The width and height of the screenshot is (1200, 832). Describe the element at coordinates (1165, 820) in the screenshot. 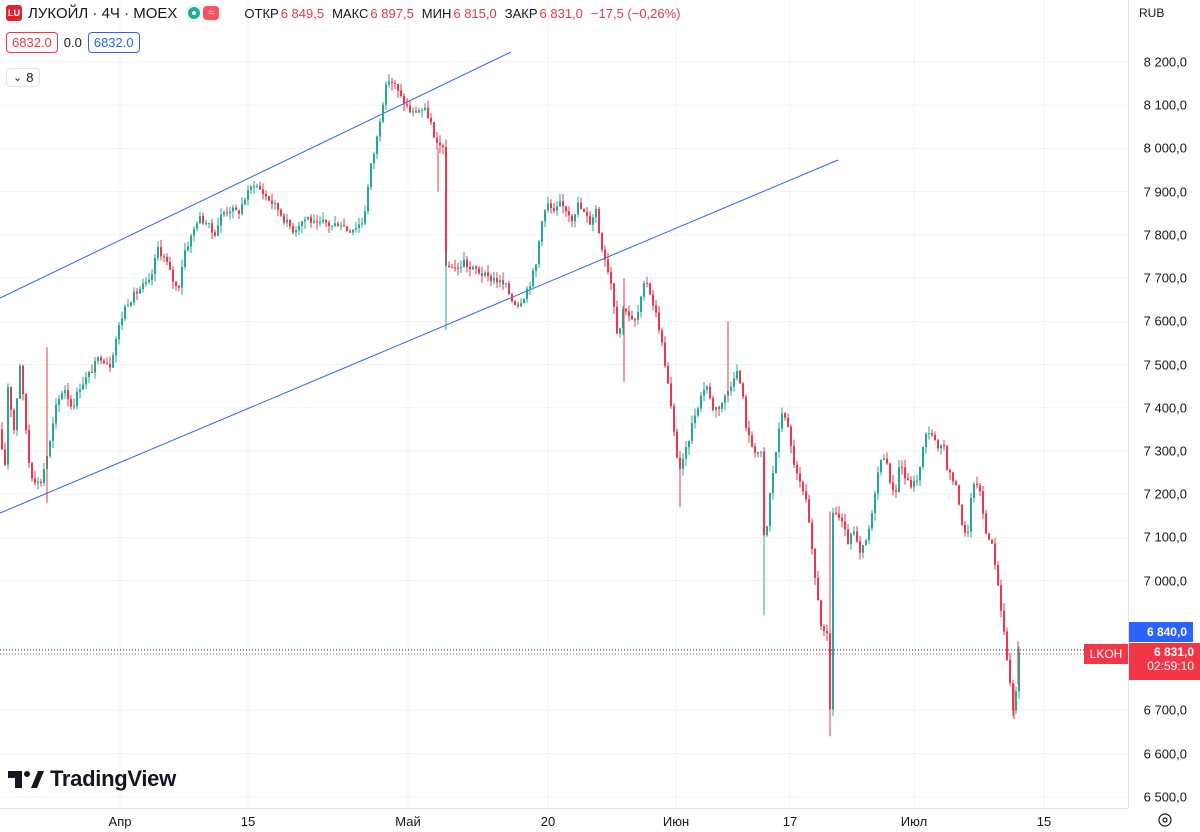

I see `scale-settings-icon` at that location.